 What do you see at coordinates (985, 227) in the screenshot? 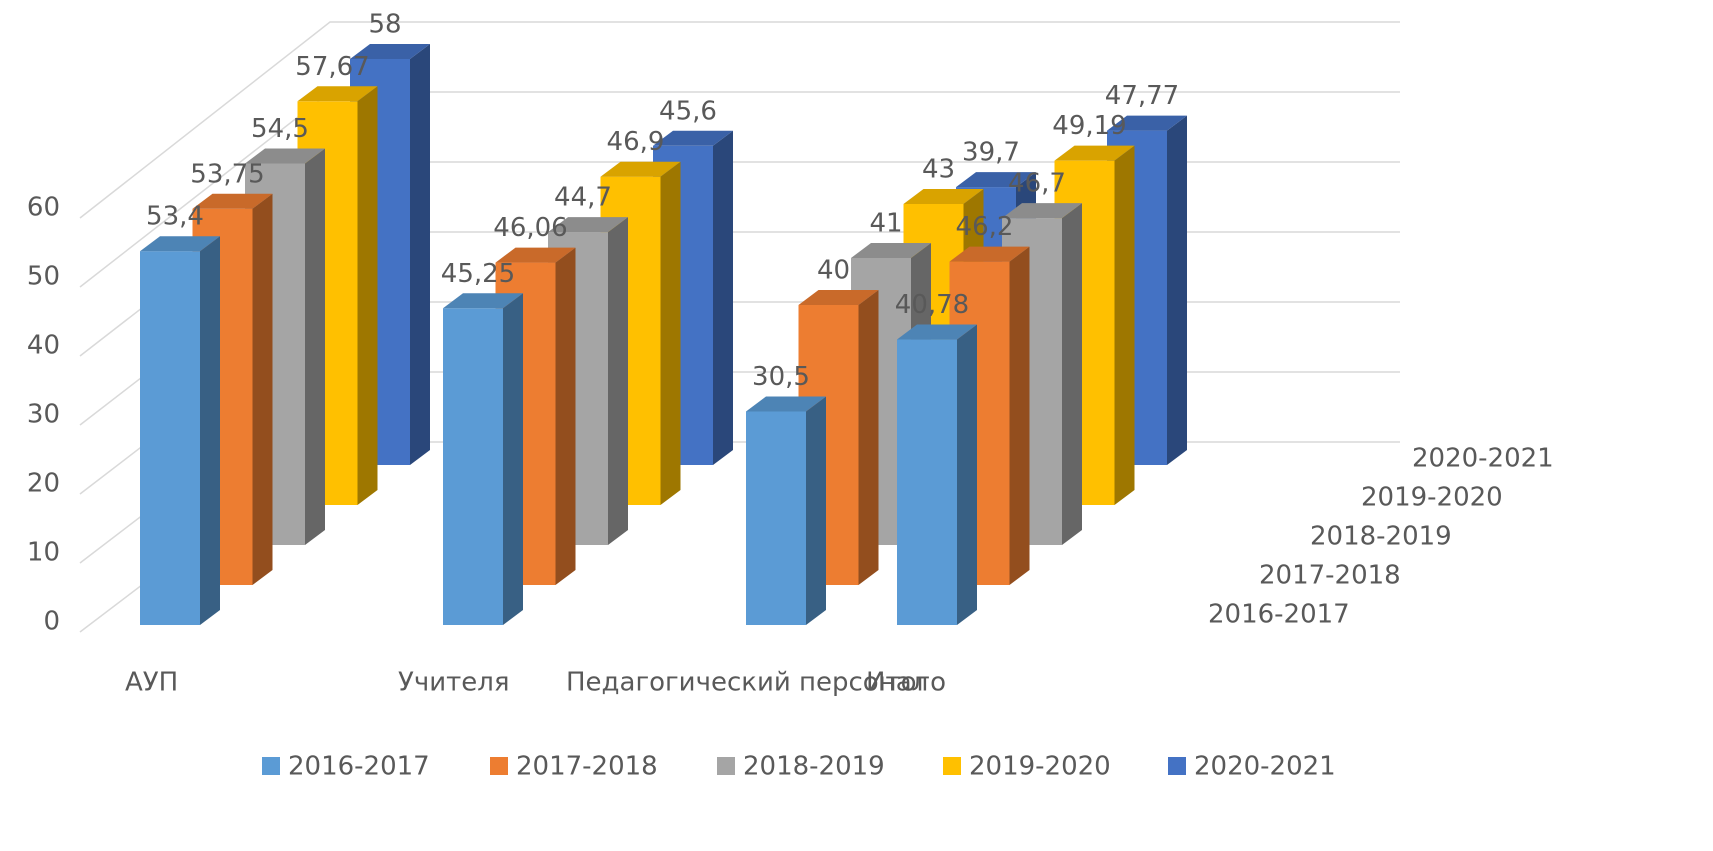
I see `data-label: 46,2` at bounding box center [985, 227].